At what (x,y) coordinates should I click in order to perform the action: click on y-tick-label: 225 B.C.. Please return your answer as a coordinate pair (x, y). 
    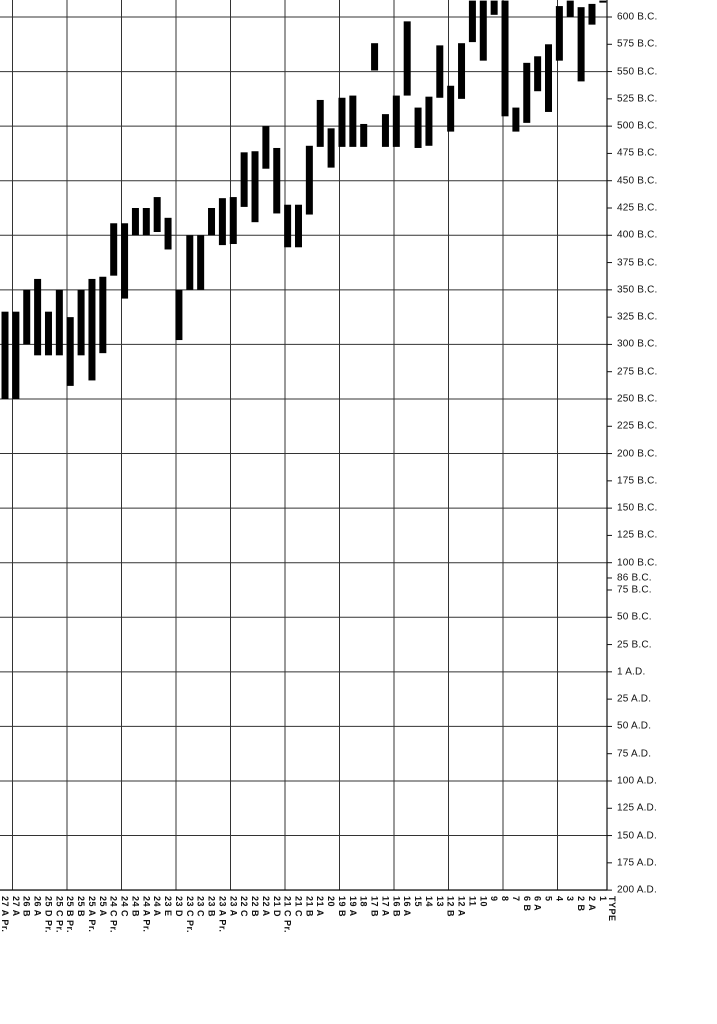
    Looking at the image, I should click on (637, 426).